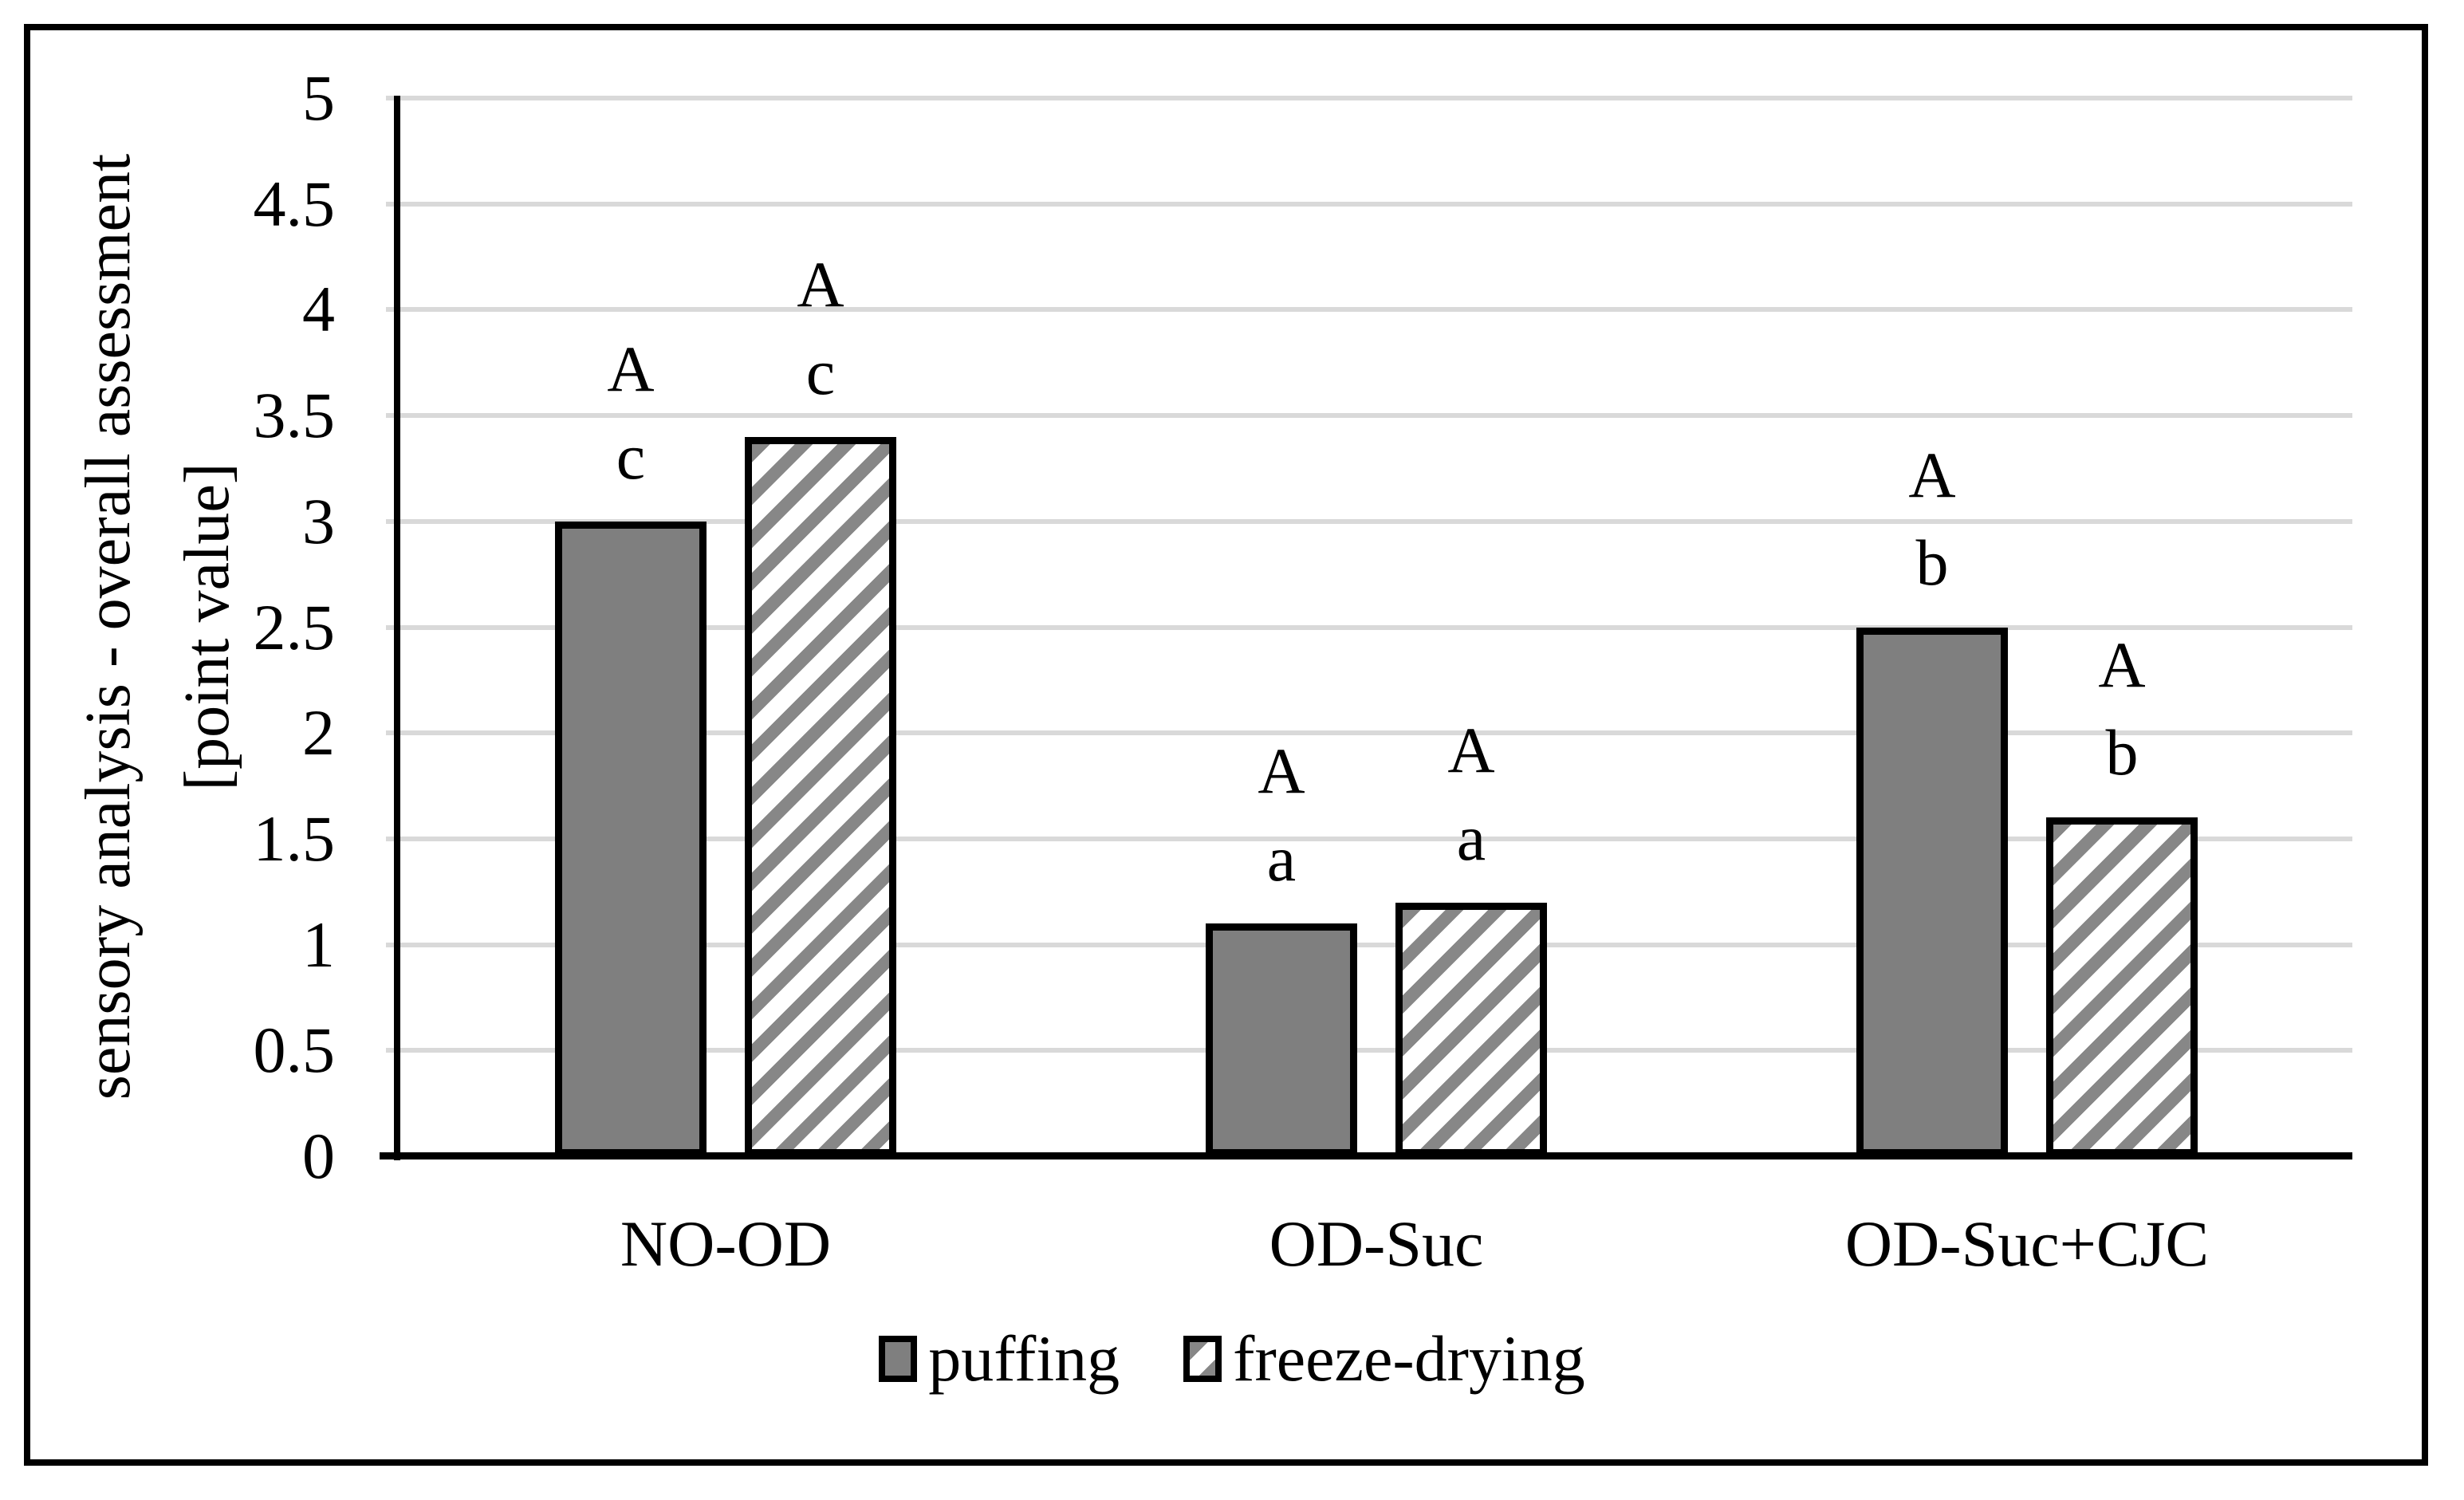  Describe the element at coordinates (294, 416) in the screenshot. I see `y-tick-label: 3.5` at that location.